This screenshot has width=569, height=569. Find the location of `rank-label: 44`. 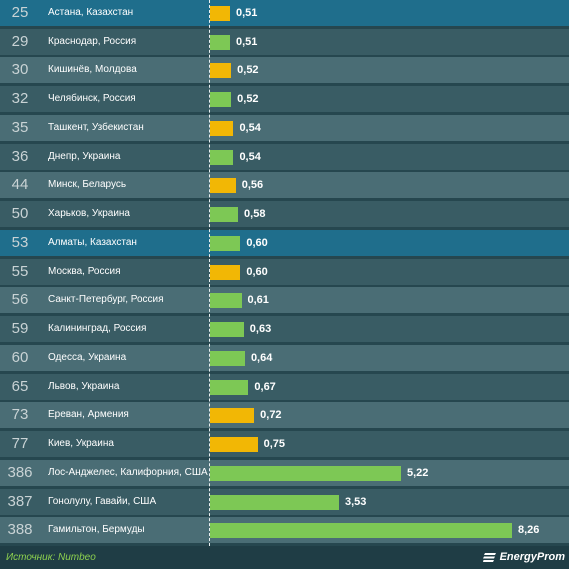

rank-label: 44 is located at coordinates (20, 184).